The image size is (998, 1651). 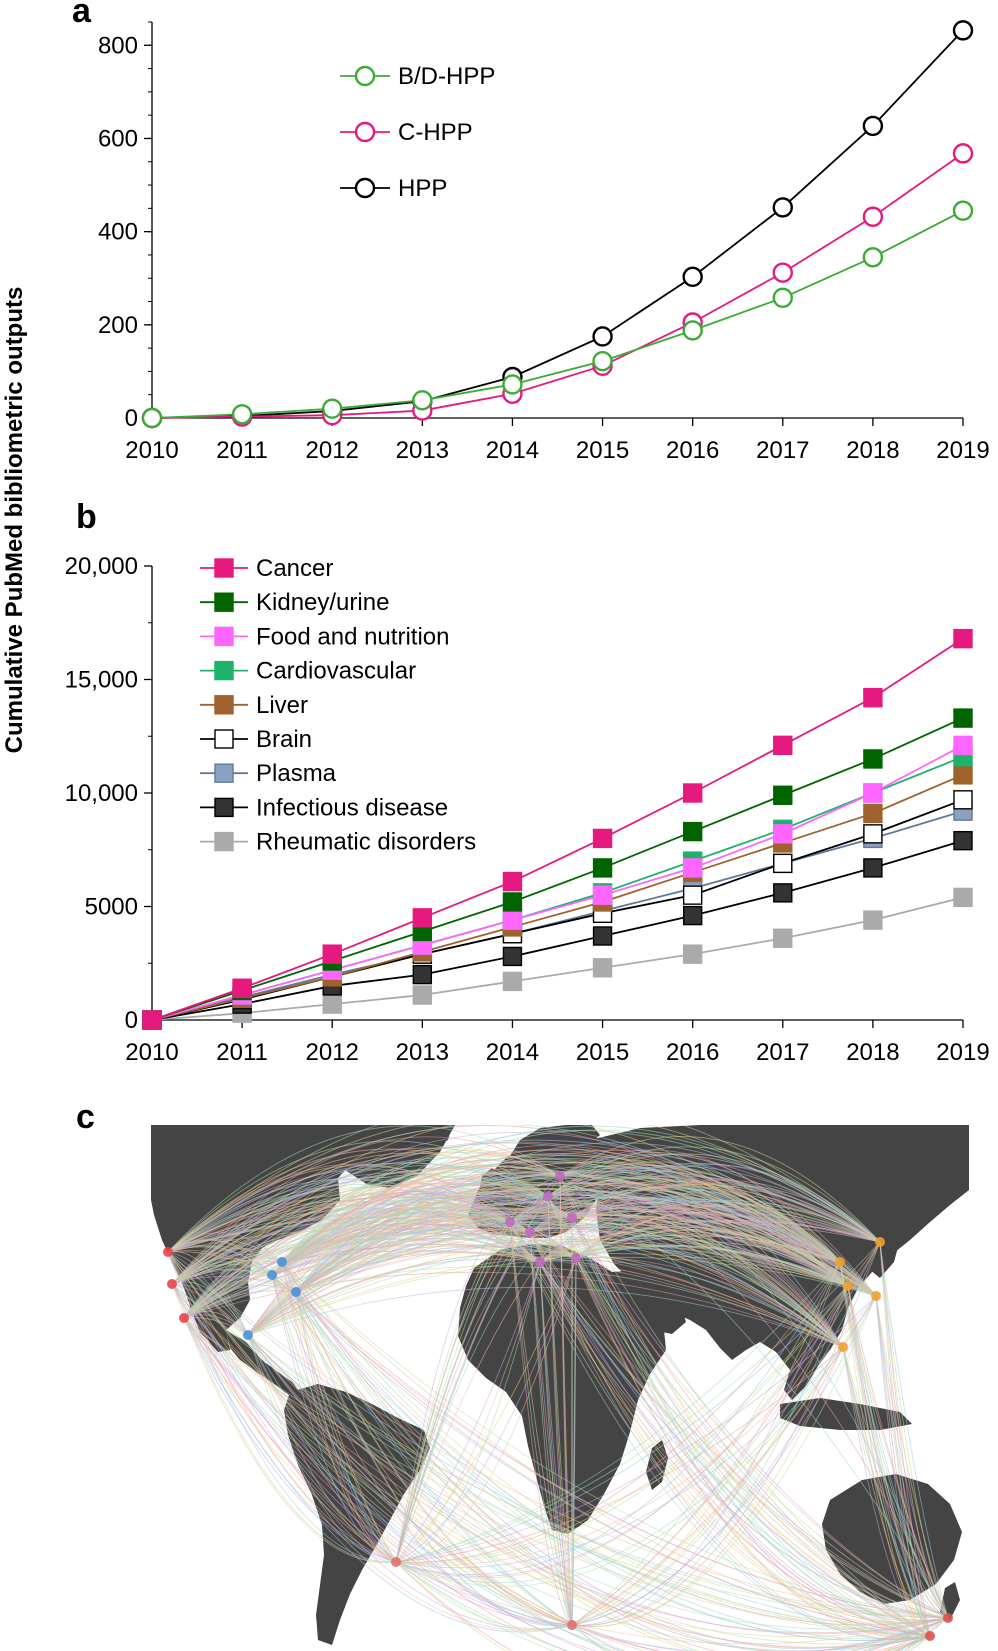 What do you see at coordinates (336, 671) in the screenshot?
I see `legend-label-cardiovascular: Cardiovascular` at bounding box center [336, 671].